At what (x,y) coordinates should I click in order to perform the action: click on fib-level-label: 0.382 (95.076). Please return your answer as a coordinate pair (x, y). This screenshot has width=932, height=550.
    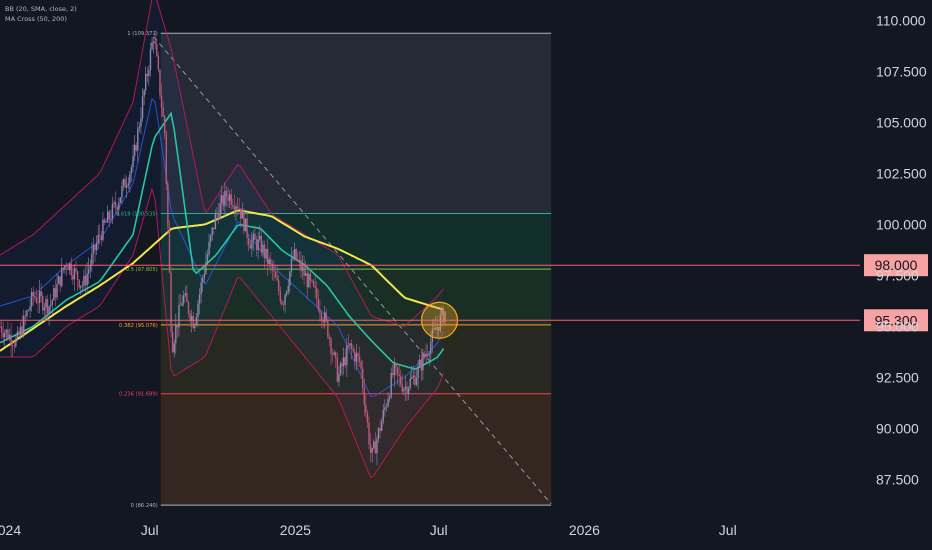
    Looking at the image, I should click on (138, 326).